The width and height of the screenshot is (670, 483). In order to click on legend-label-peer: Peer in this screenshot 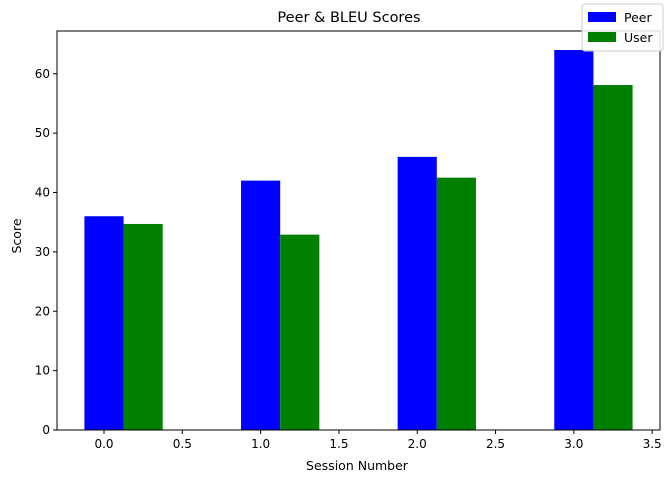, I will do `click(638, 17)`.